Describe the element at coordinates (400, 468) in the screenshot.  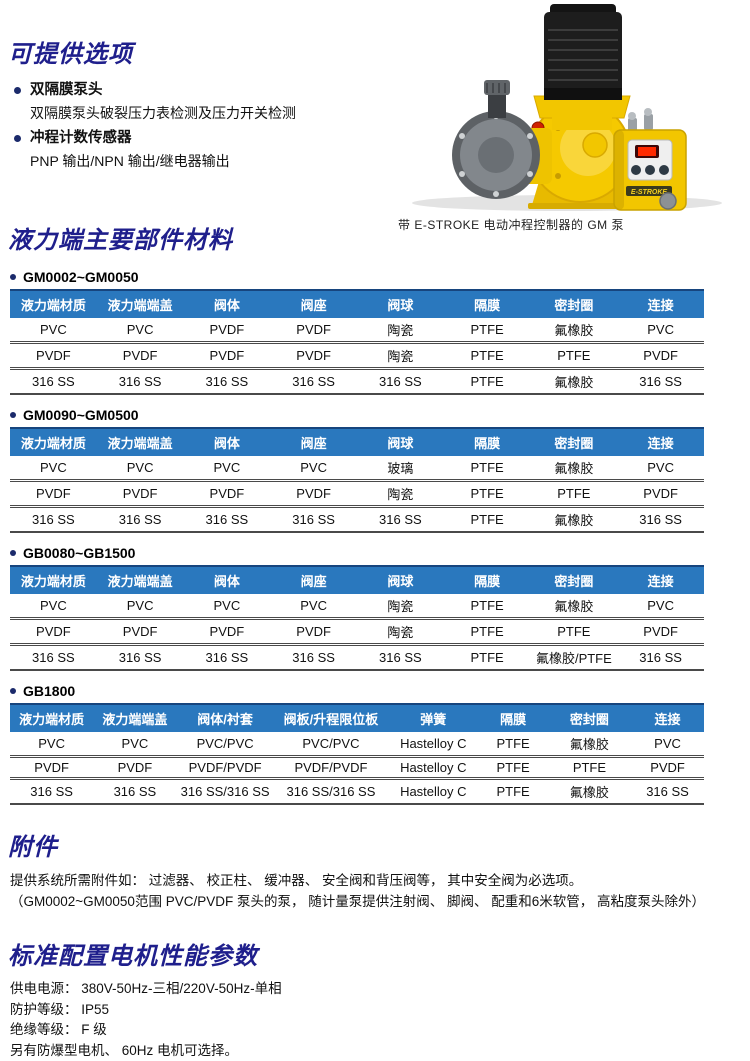
I see `table-cell: 玻璃` at that location.